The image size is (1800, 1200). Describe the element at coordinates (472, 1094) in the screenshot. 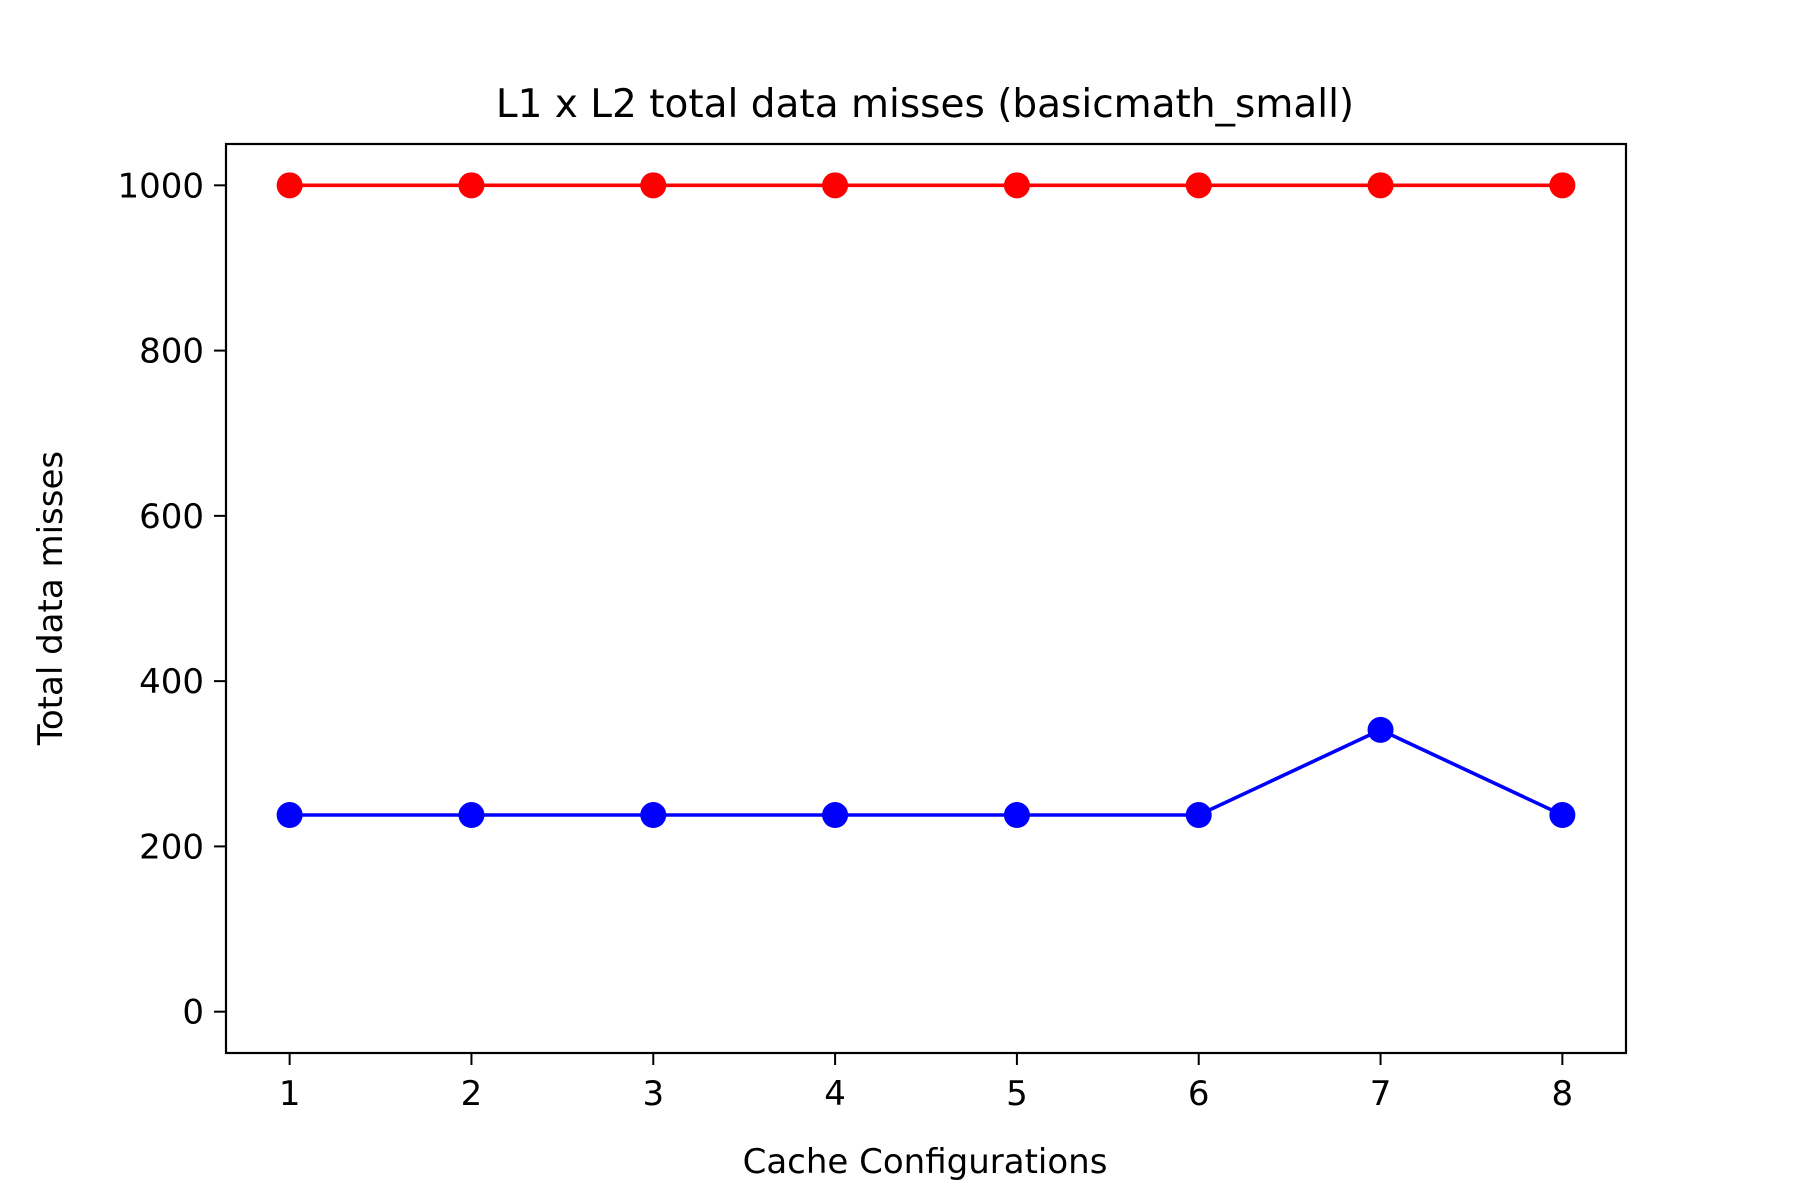

I see `x-tick-label: 2` at that location.